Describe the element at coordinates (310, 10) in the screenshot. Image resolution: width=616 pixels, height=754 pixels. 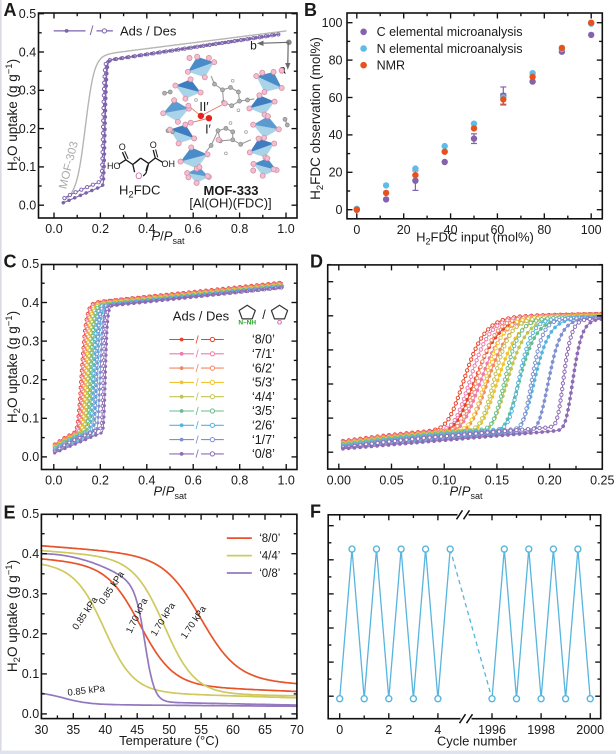
I see `svg-text: B` at that location.